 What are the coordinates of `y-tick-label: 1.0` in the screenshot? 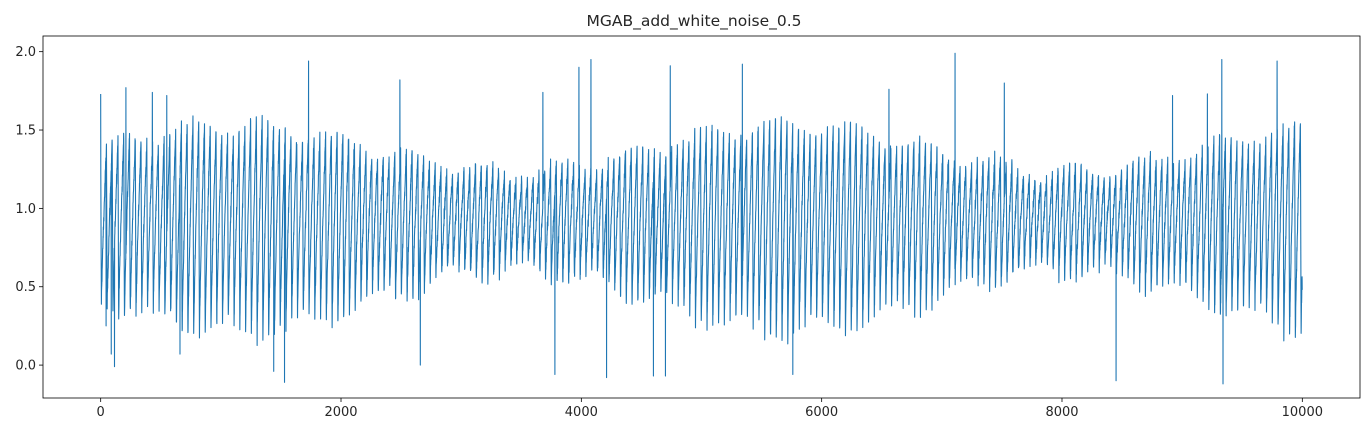 It's located at (25, 209).